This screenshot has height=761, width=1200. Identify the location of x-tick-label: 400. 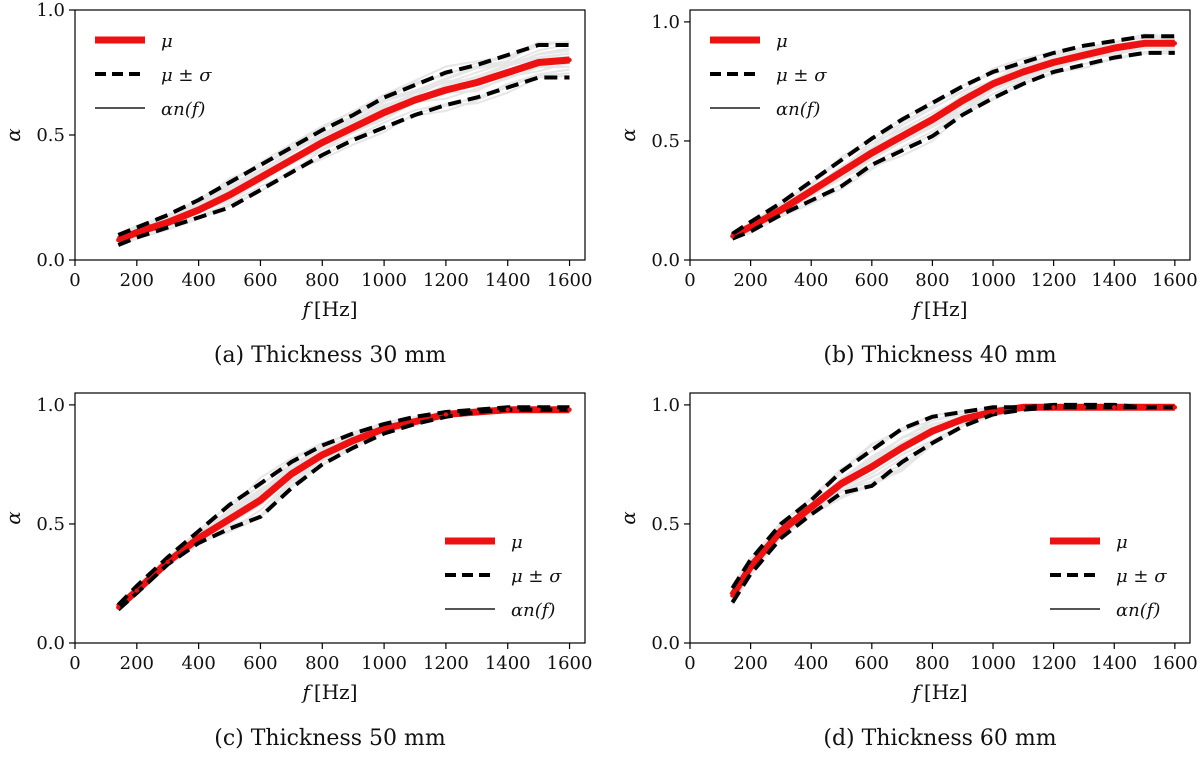
(198, 280).